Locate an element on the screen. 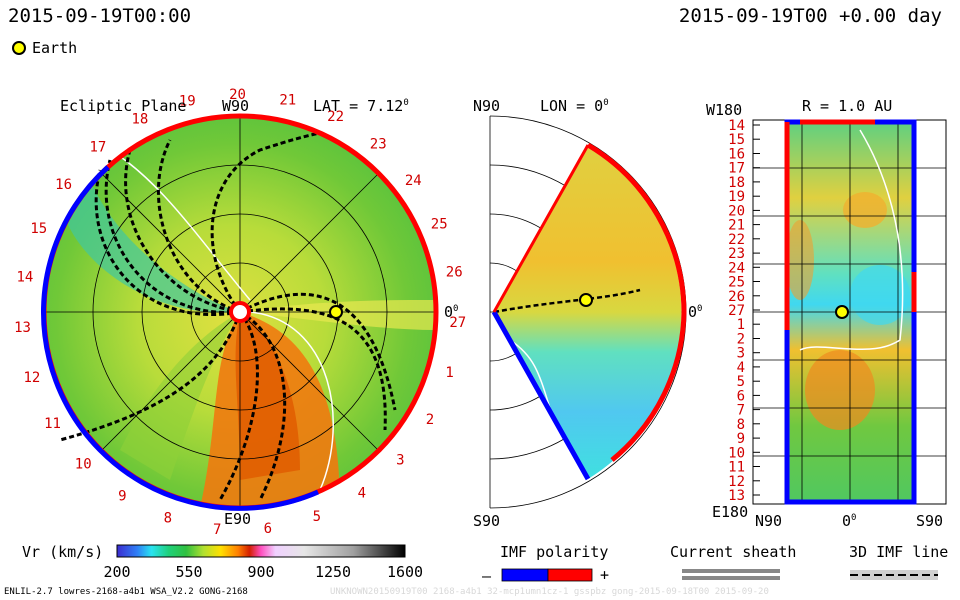  radial-top-left: W180 is located at coordinates (724, 110).